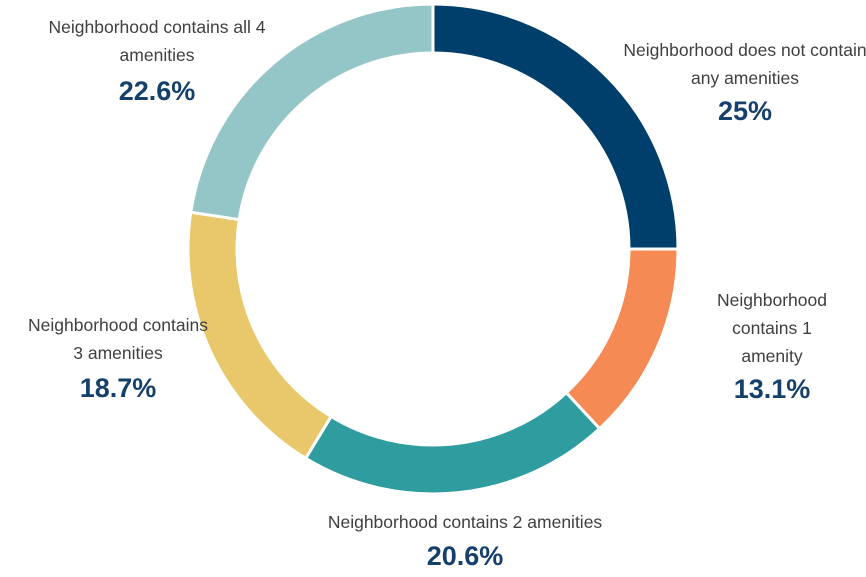 Image resolution: width=866 pixels, height=577 pixels. Describe the element at coordinates (465, 522) in the screenshot. I see `segment-label: Neighborhood contains 2 amenities` at that location.